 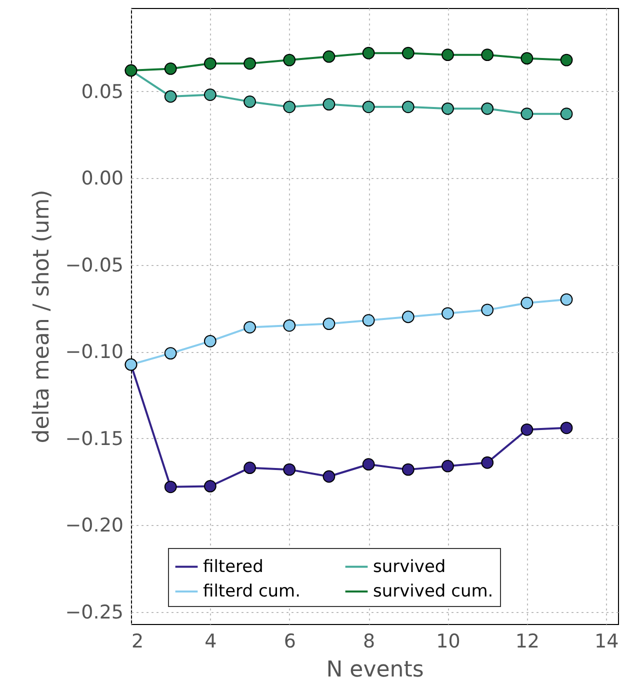 I want to click on legend-label: filtered, so click(x=233, y=566).